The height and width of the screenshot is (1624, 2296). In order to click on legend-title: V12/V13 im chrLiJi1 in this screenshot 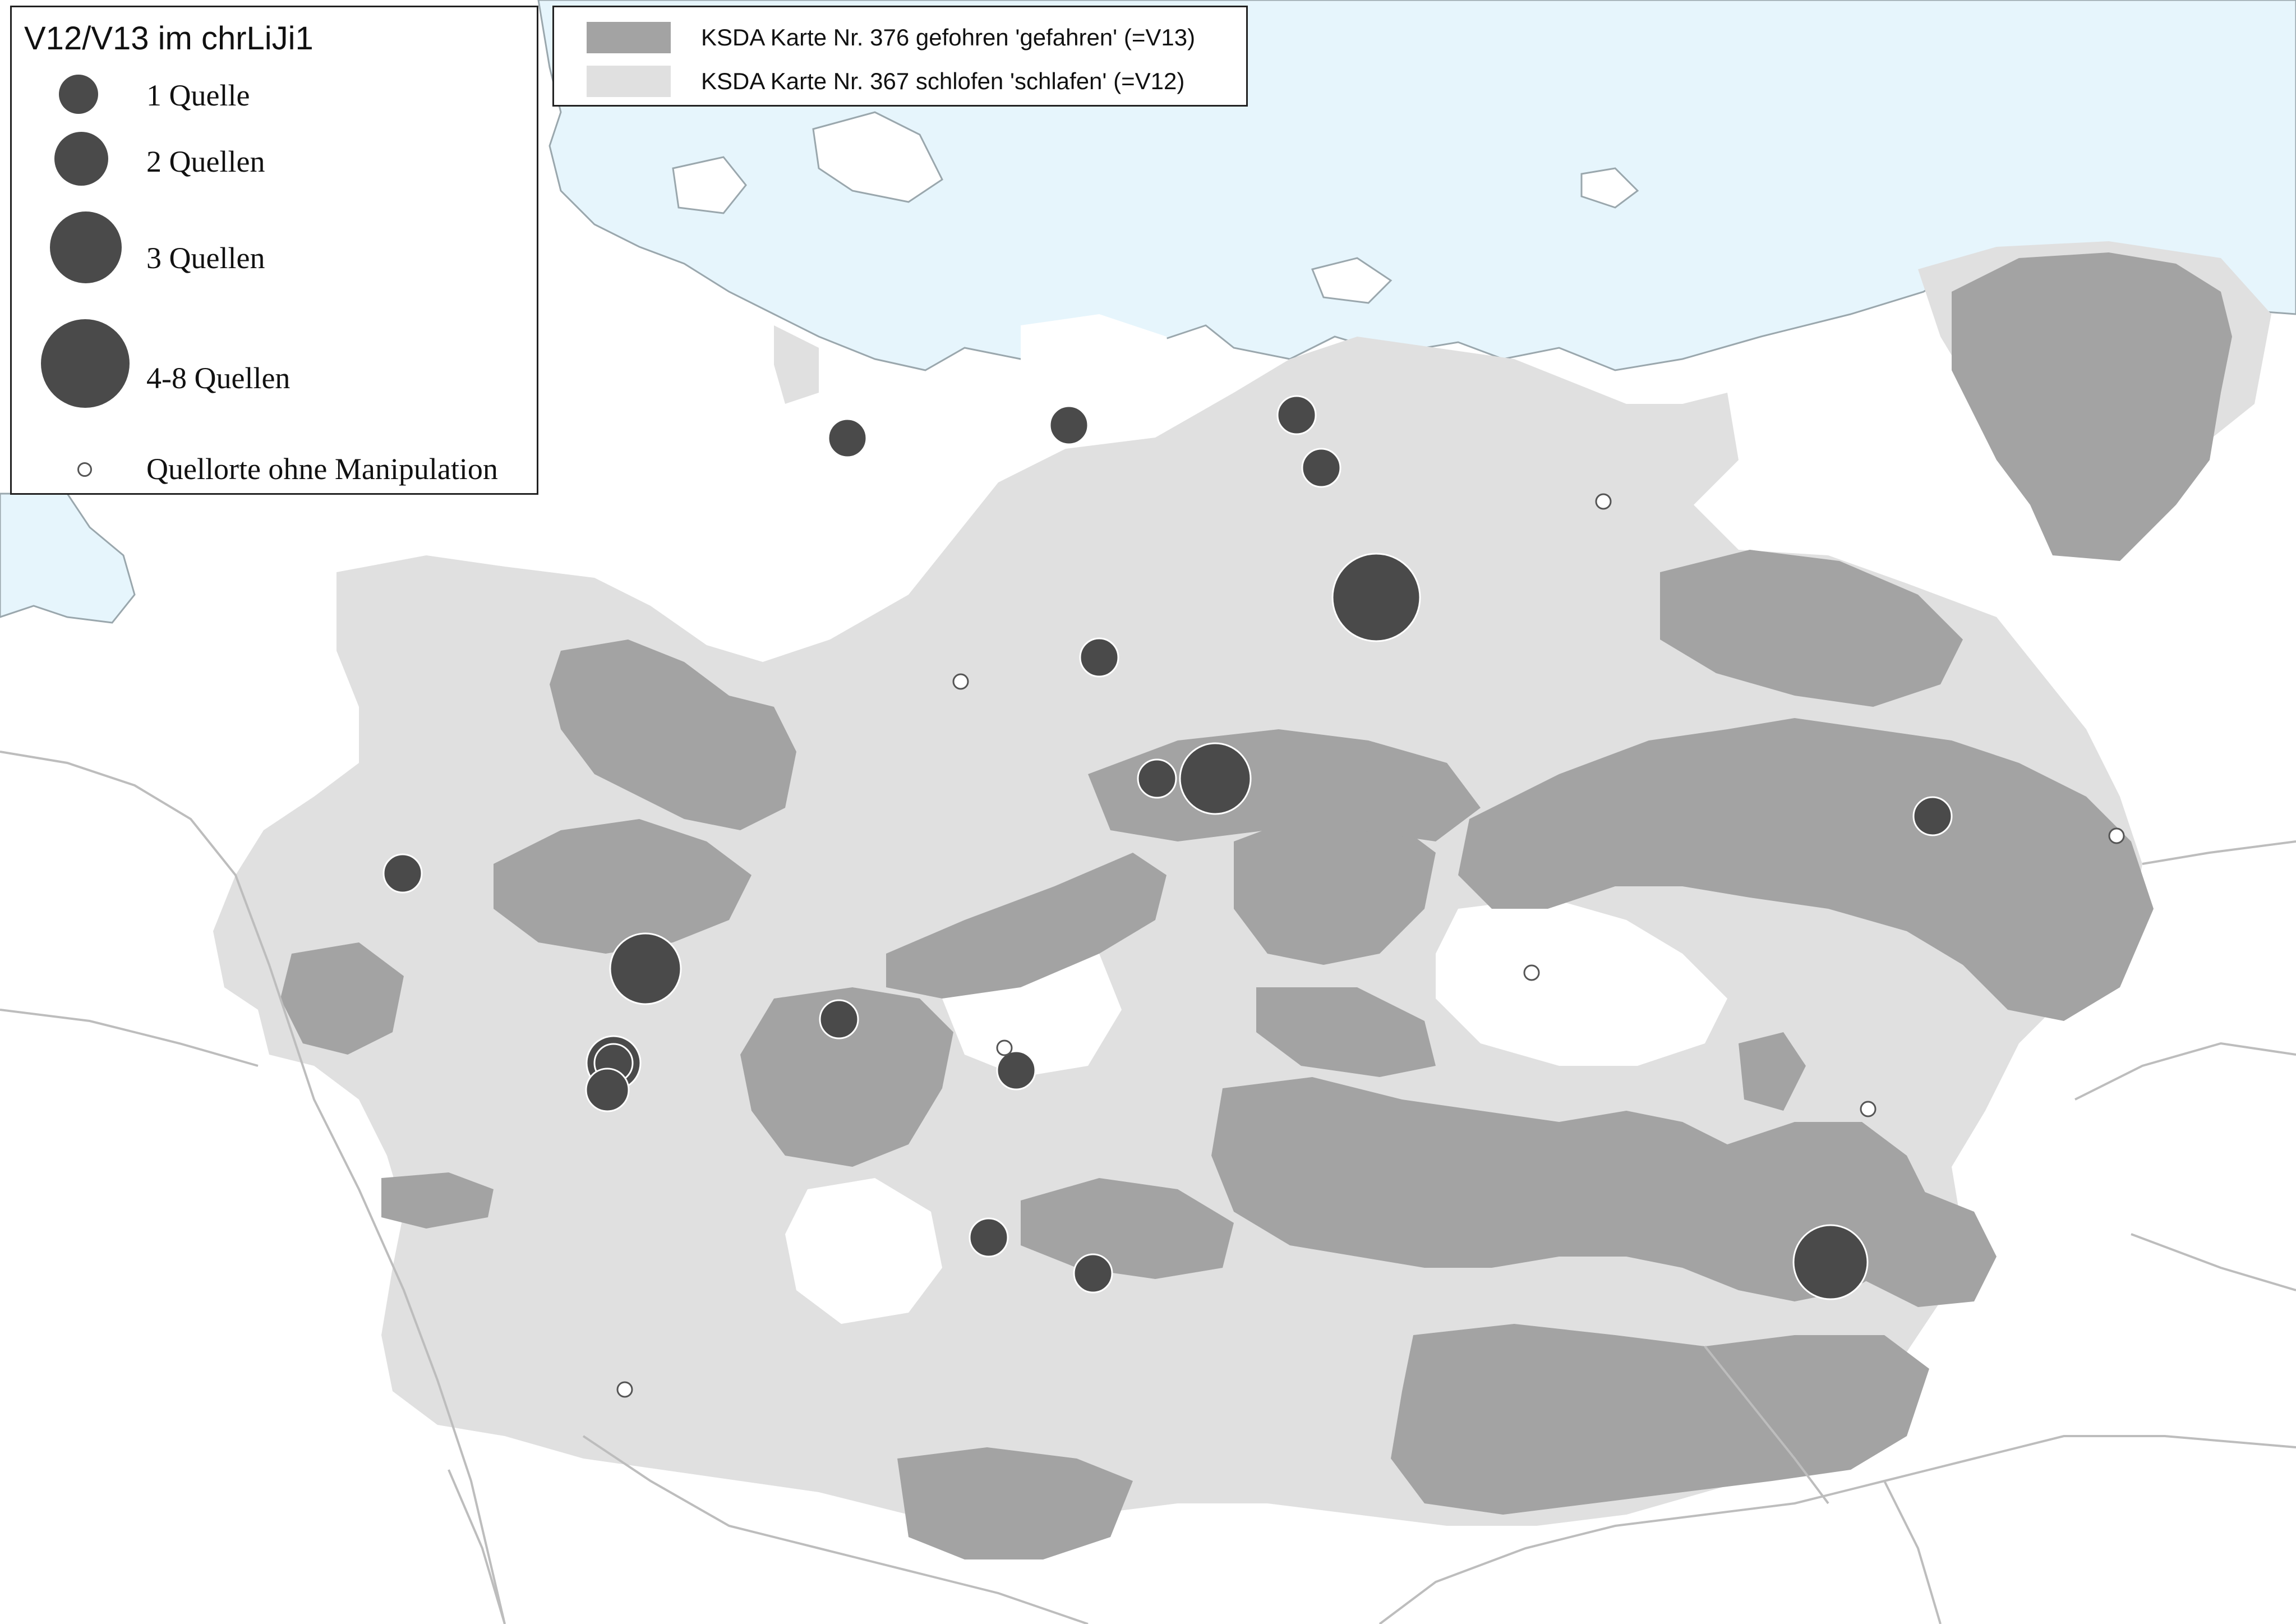, I will do `click(169, 39)`.